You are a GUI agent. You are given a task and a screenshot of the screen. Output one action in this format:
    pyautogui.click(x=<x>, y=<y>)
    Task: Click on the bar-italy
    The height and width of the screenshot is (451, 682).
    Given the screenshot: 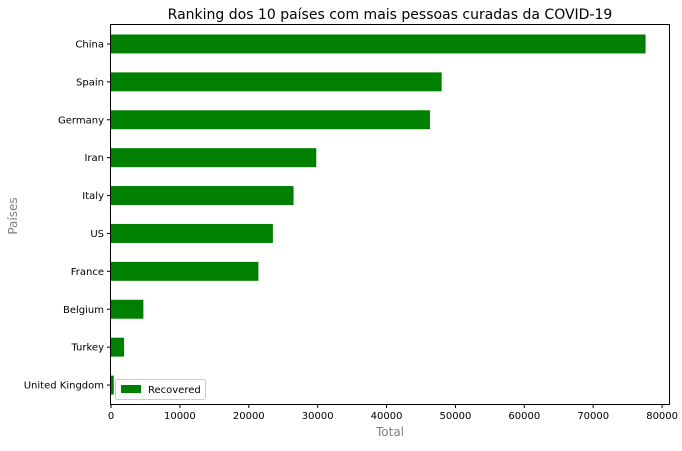 What is the action you would take?
    pyautogui.click(x=202, y=196)
    